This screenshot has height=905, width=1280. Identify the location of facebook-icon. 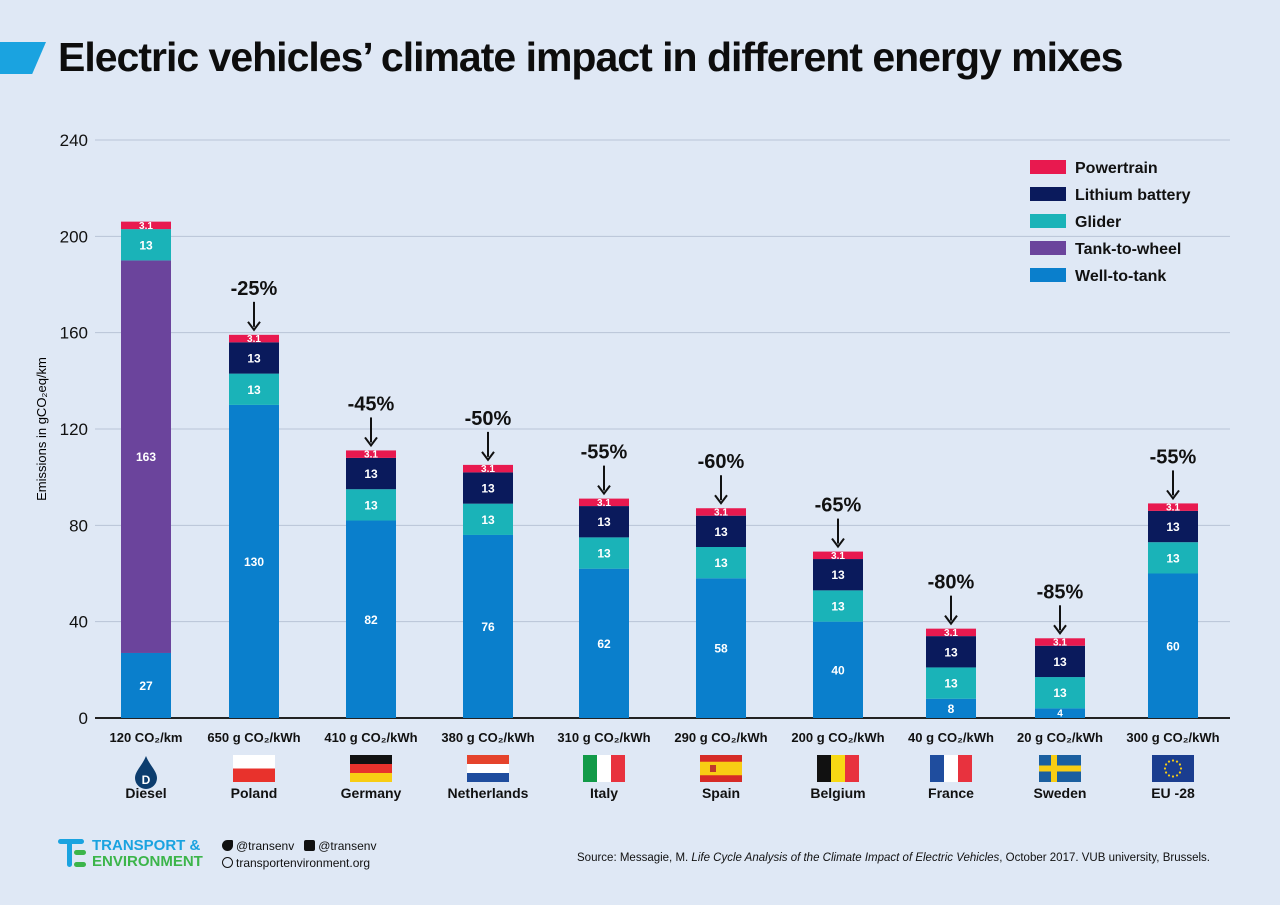
(310, 845).